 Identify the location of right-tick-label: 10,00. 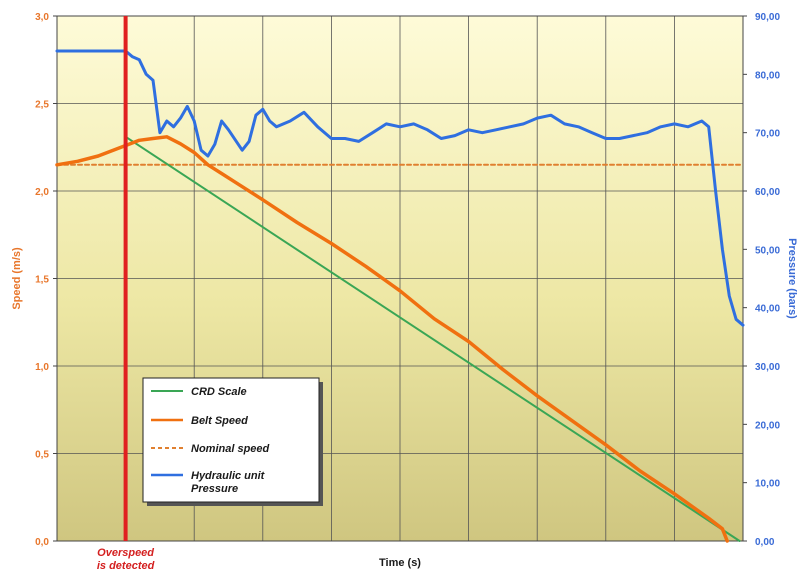
(767, 484).